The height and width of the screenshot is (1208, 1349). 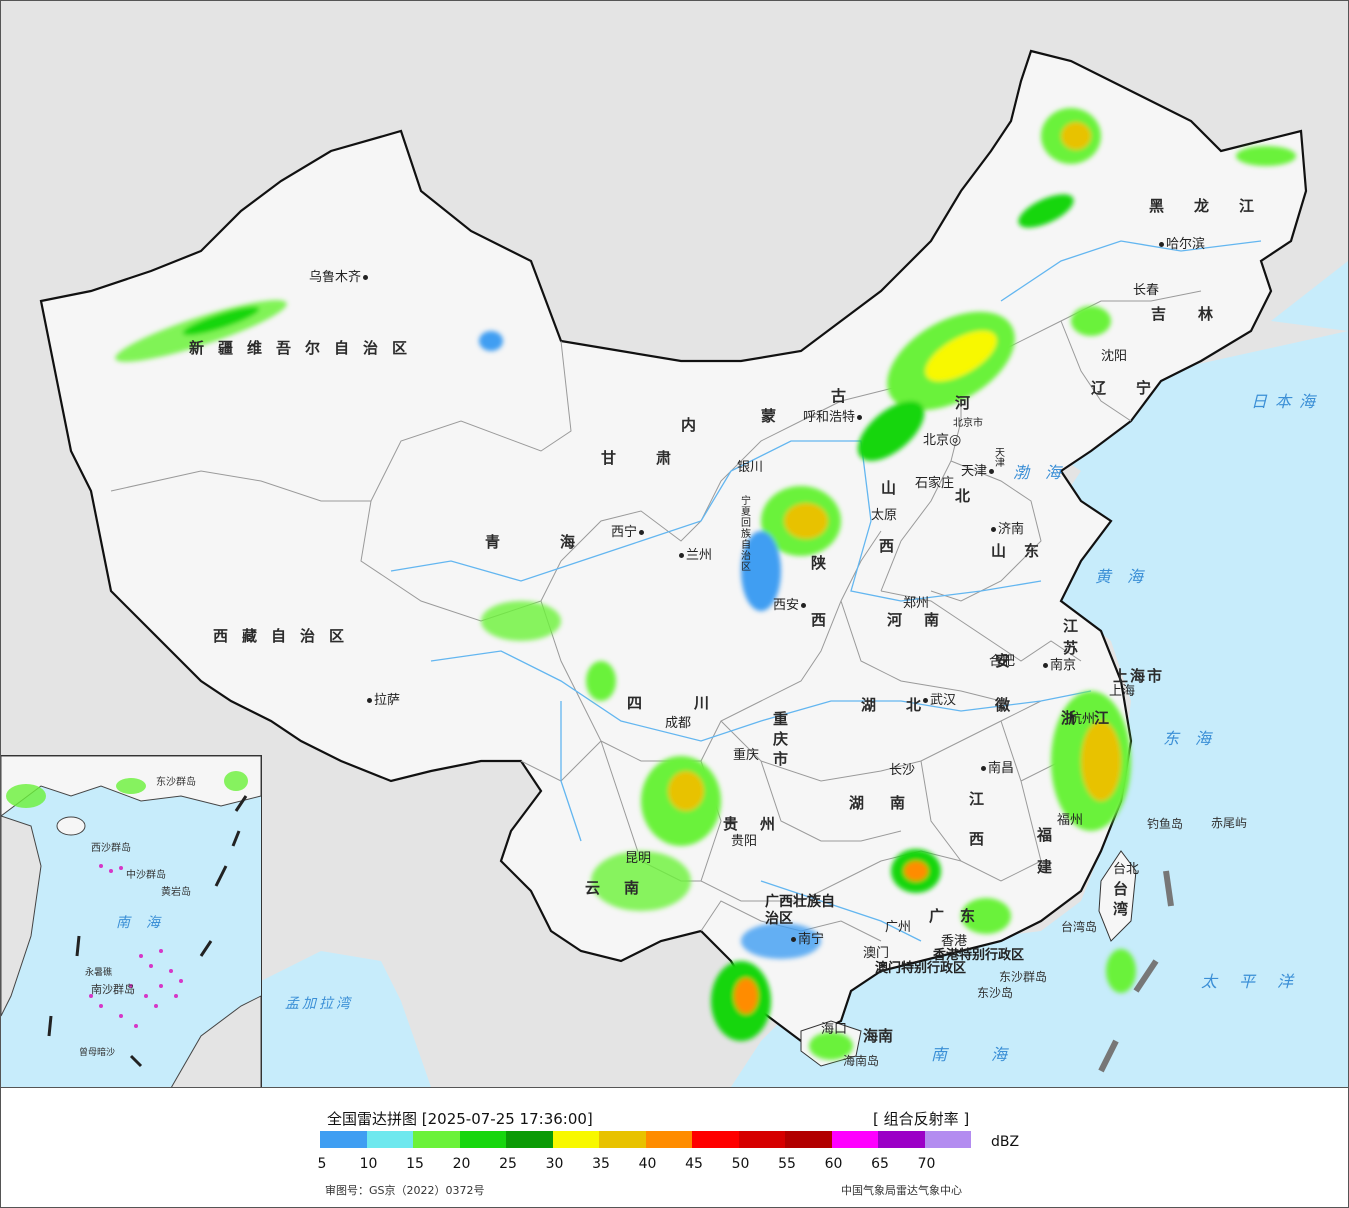 What do you see at coordinates (176, 892) in the screenshot?
I see `inset-label-huangyan: 黄岩岛` at bounding box center [176, 892].